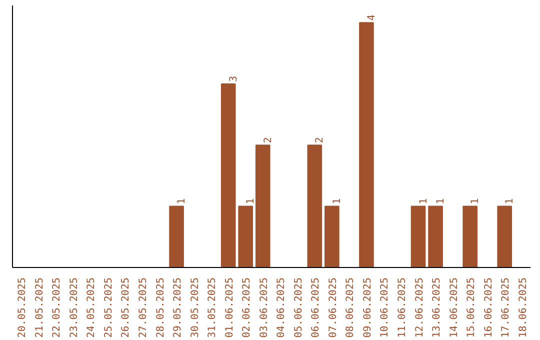 This screenshot has height=340, width=540. Describe the element at coordinates (282, 307) in the screenshot. I see `x-tick-label: 04.06.2025` at that location.